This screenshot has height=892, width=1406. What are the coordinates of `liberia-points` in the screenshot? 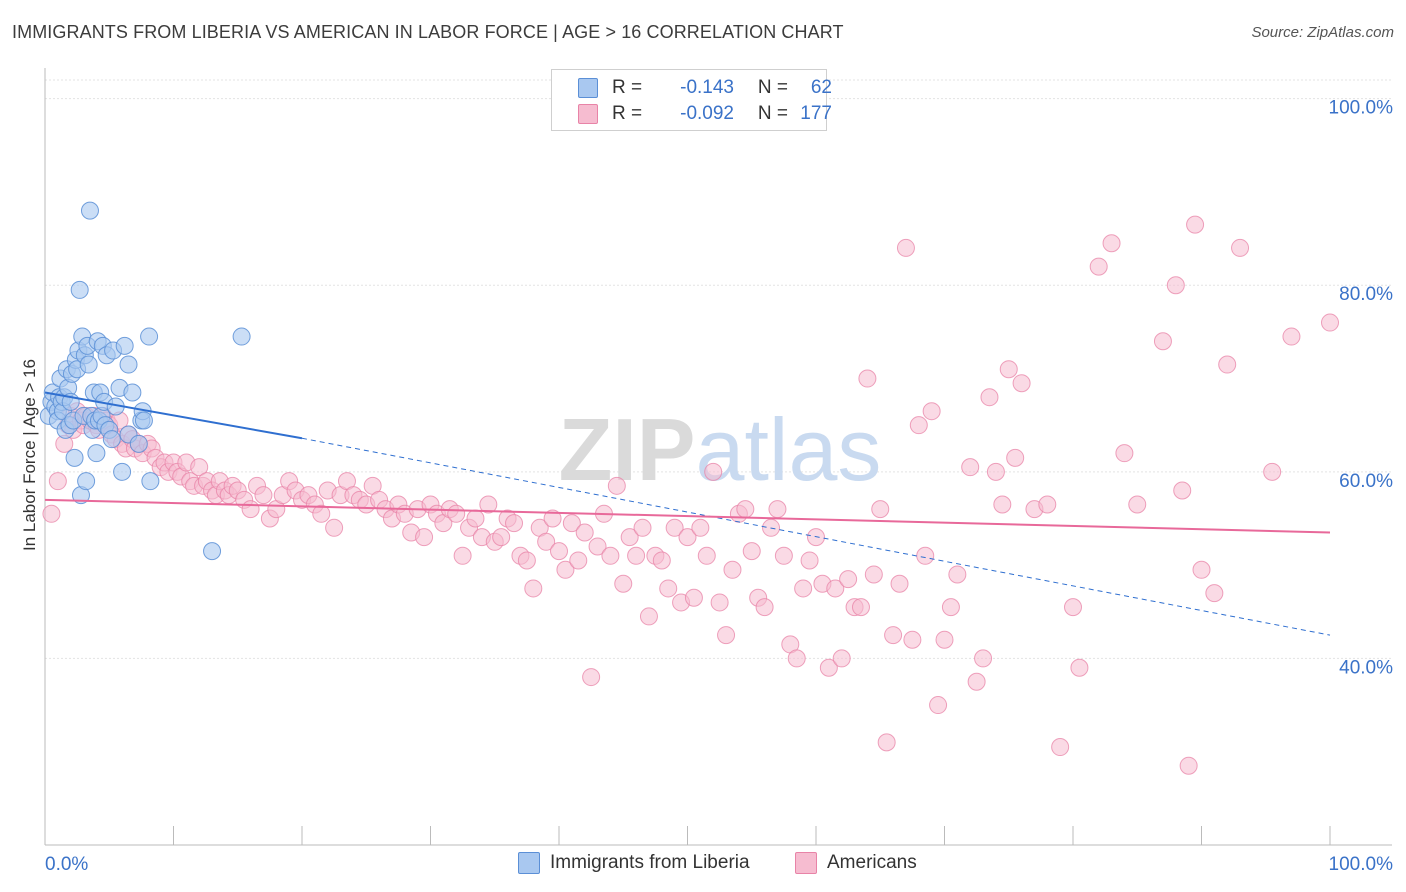 It's located at (145, 381).